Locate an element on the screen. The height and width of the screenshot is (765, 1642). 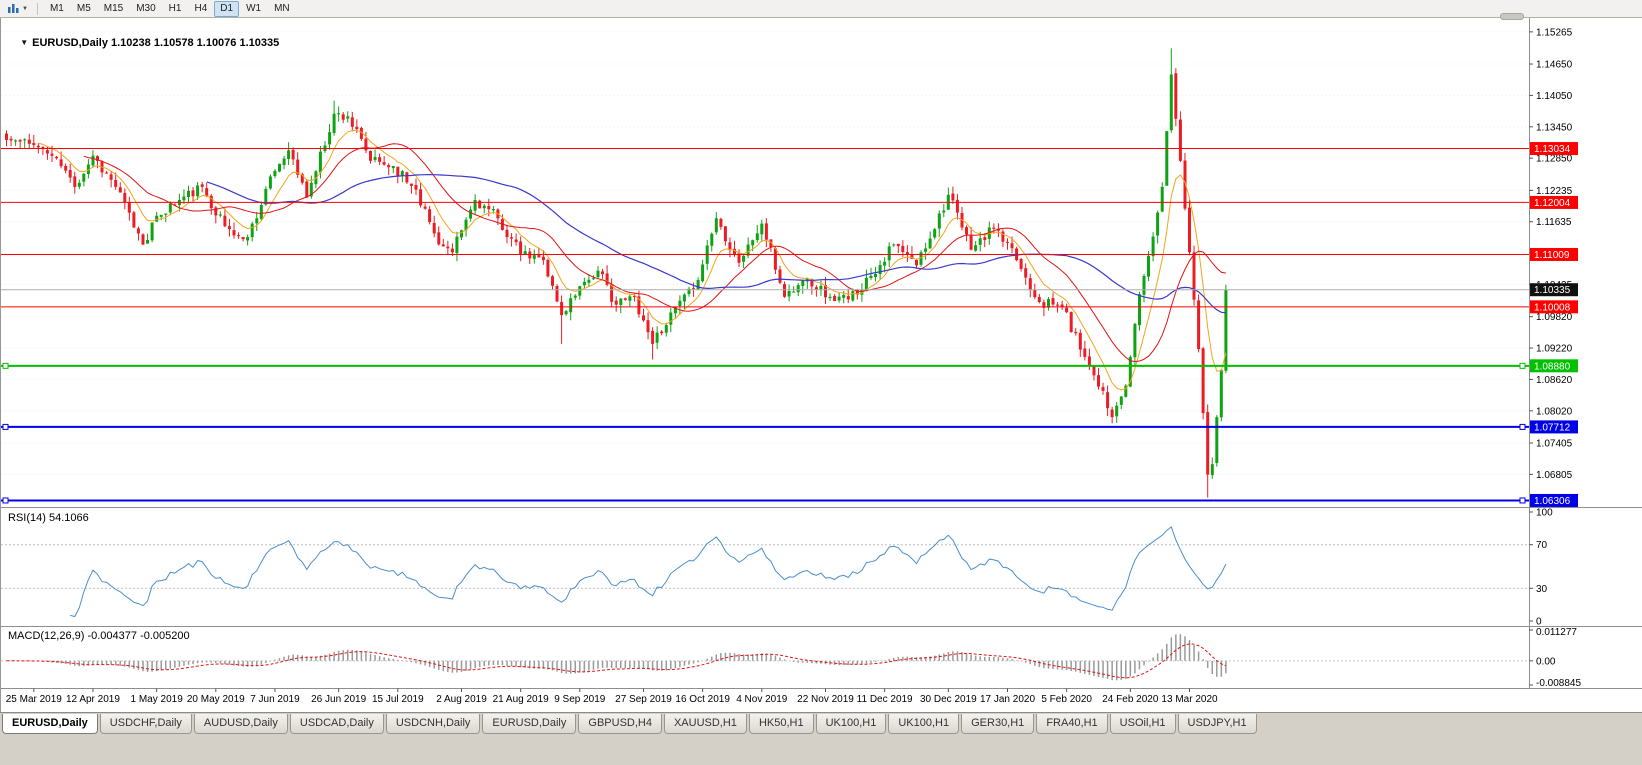
hline-1.06306 is located at coordinates (765, 500).